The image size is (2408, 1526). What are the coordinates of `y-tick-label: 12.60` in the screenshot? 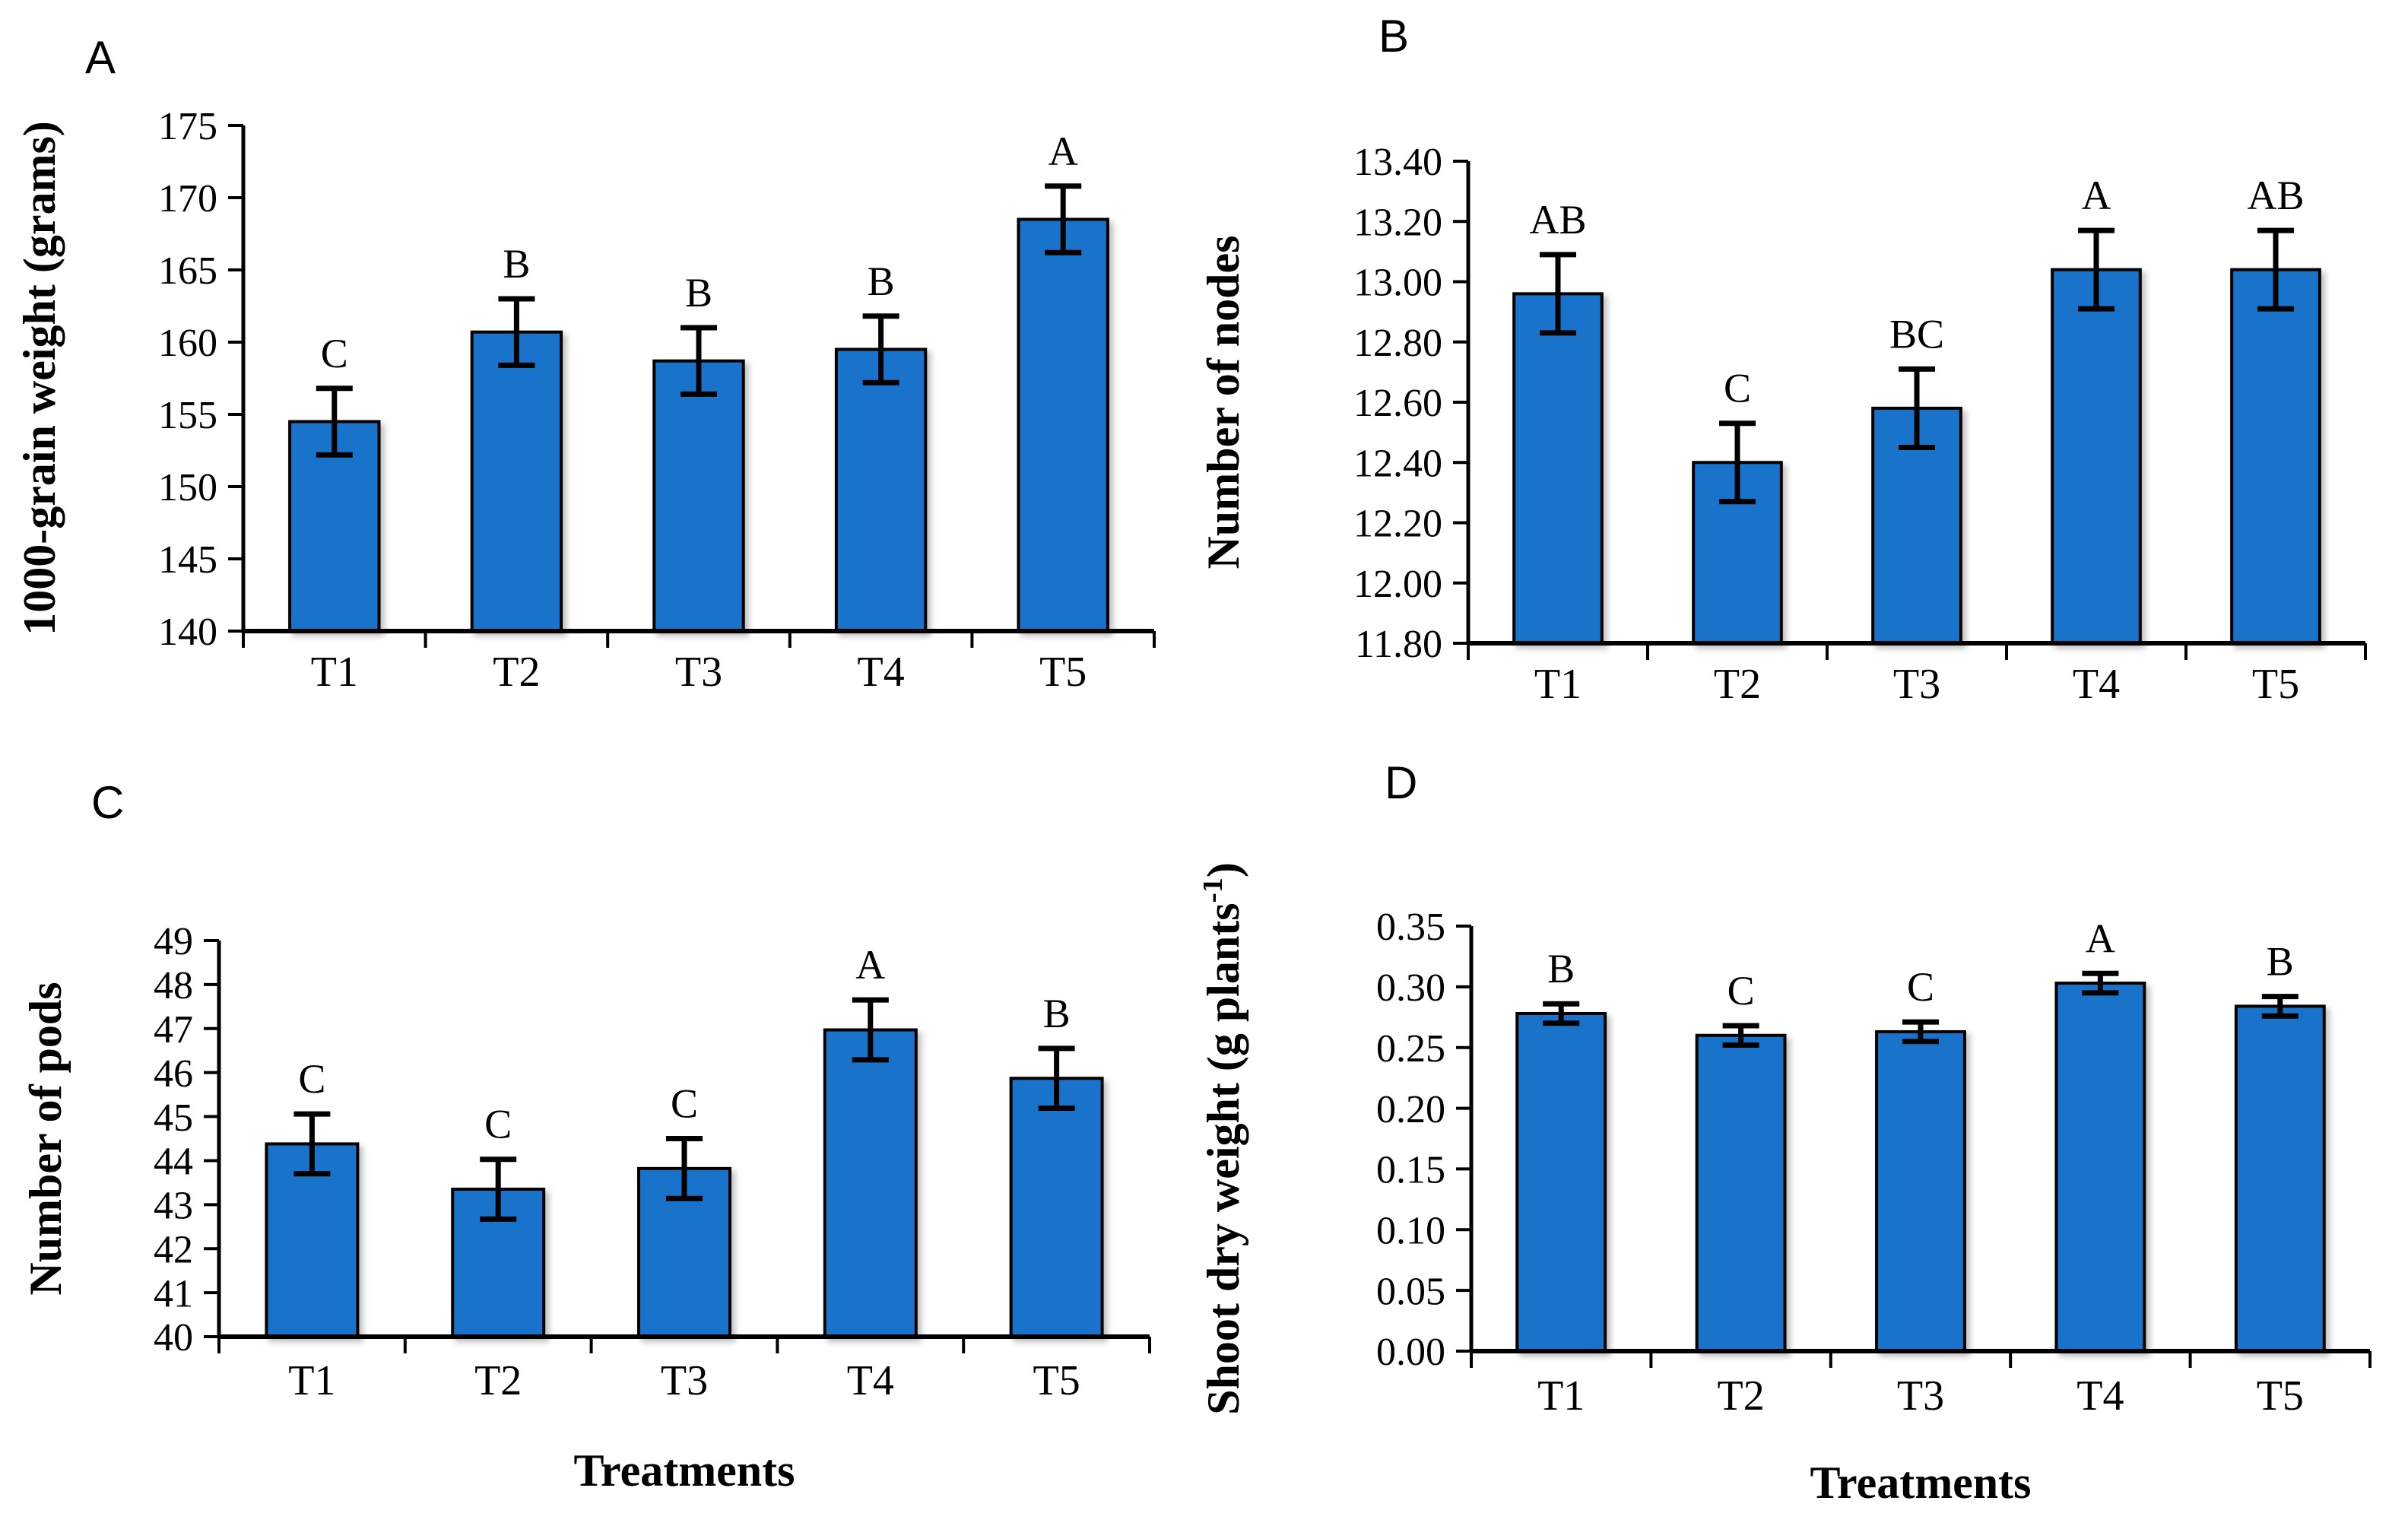 It's located at (1397, 403).